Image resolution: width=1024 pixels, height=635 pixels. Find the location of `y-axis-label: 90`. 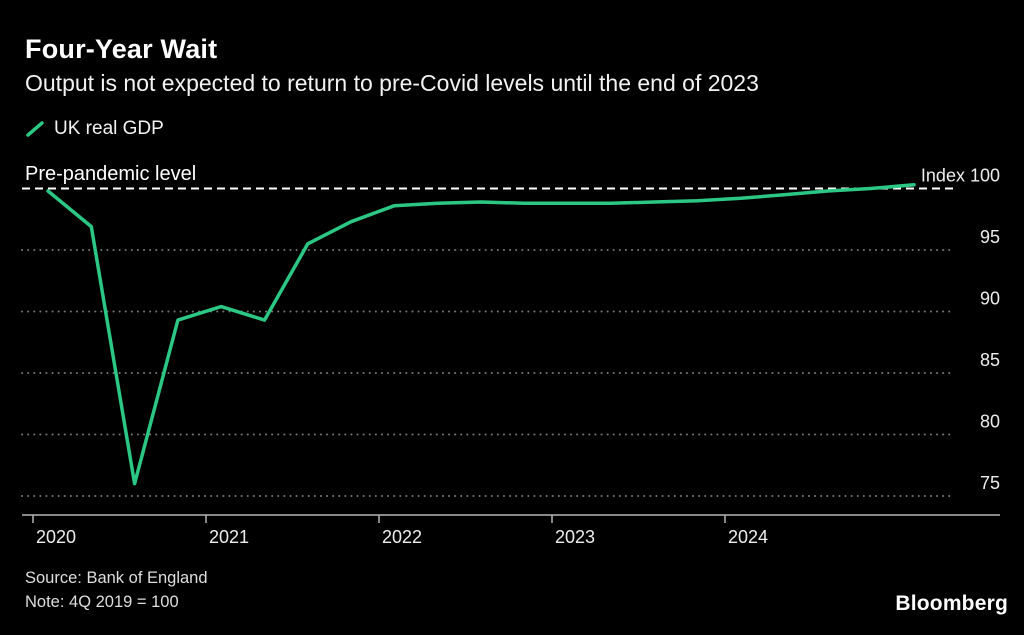

y-axis-label: 90 is located at coordinates (990, 299).